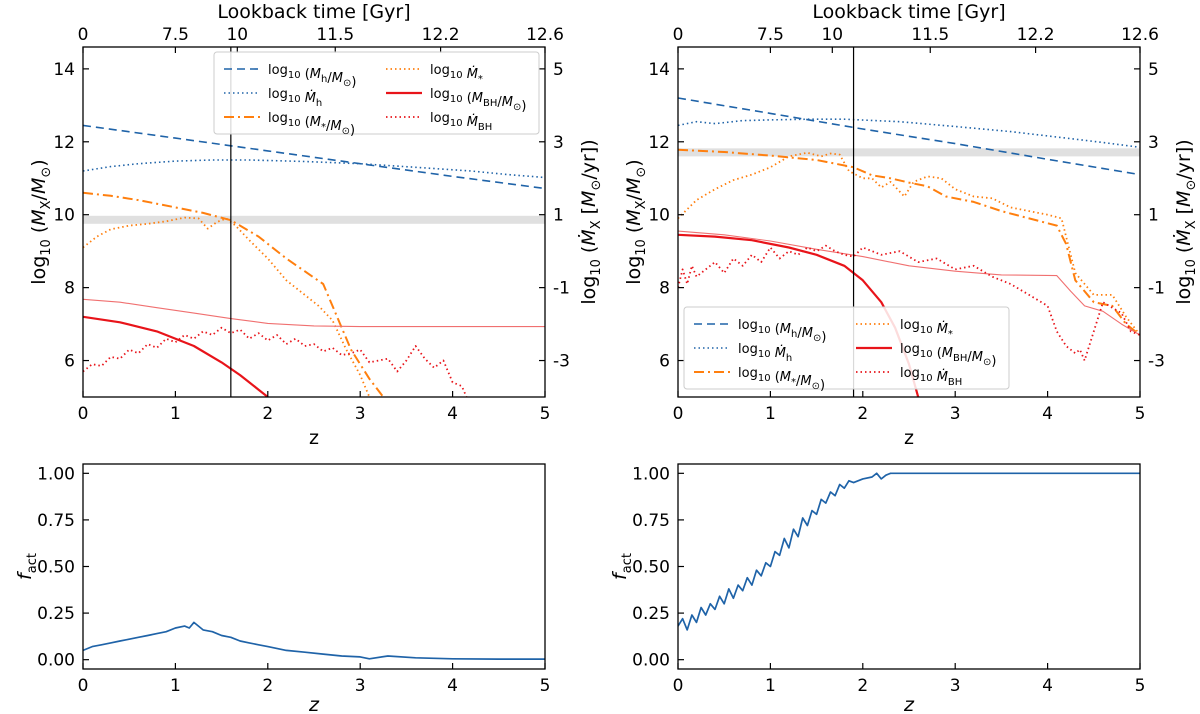 This screenshot has height=714, width=1200. I want to click on y2-axis-label: log10 (ṀX [M⊙/yr]), so click(1185, 221).